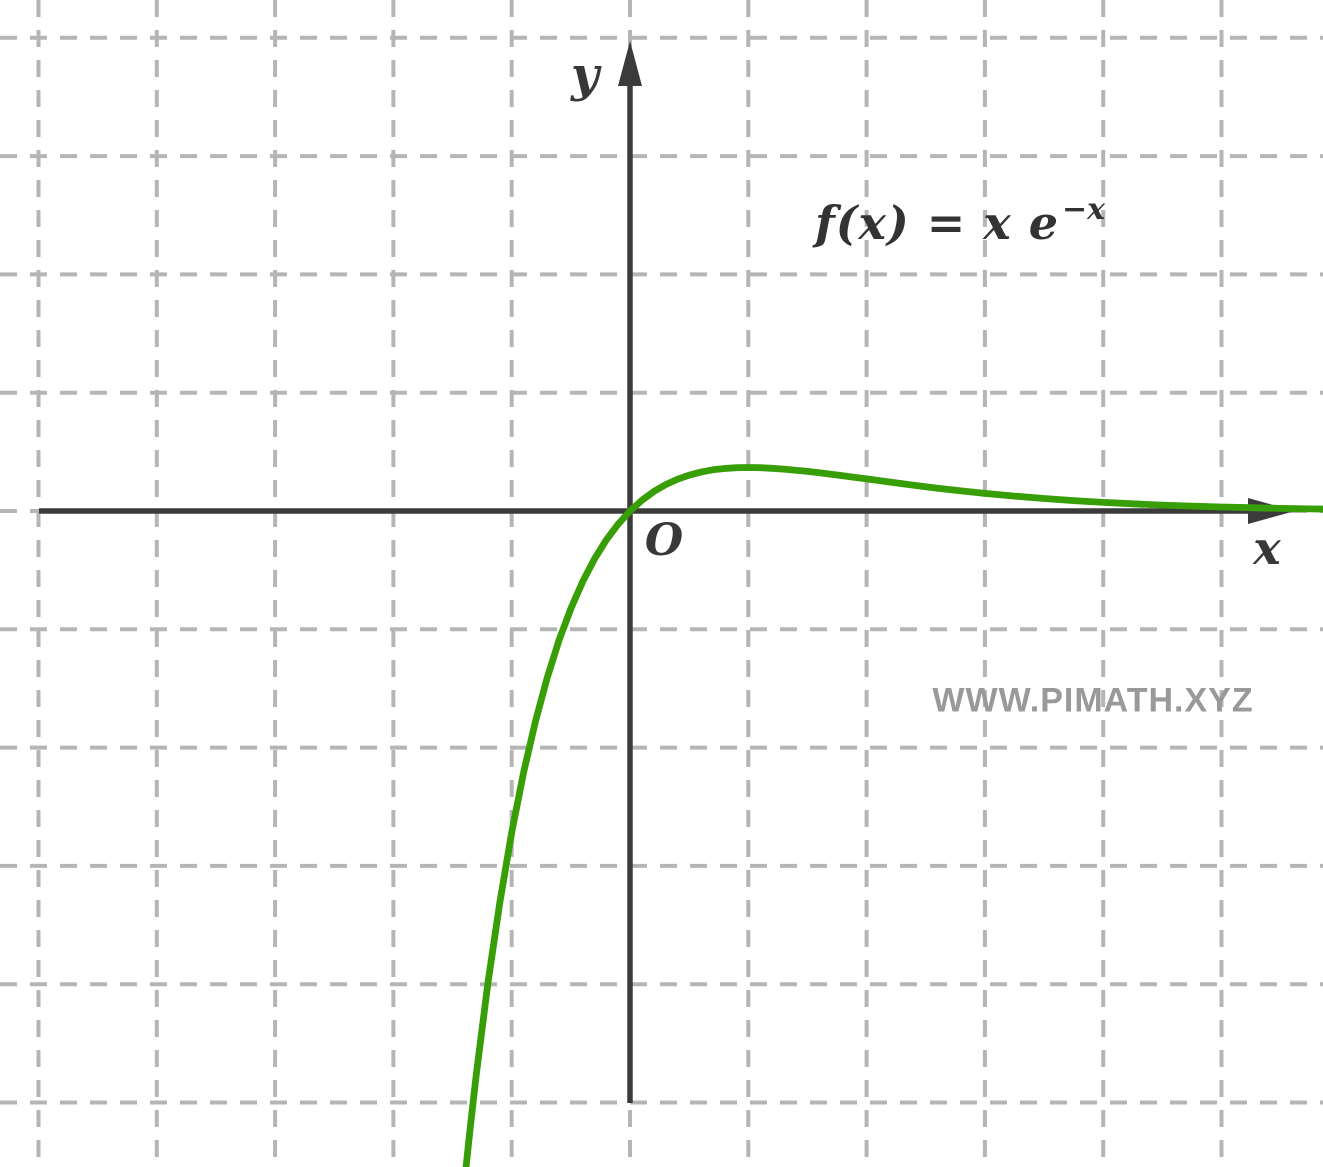 The width and height of the screenshot is (1323, 1167). Describe the element at coordinates (630, 63) in the screenshot. I see `y-axis-arrow` at that location.